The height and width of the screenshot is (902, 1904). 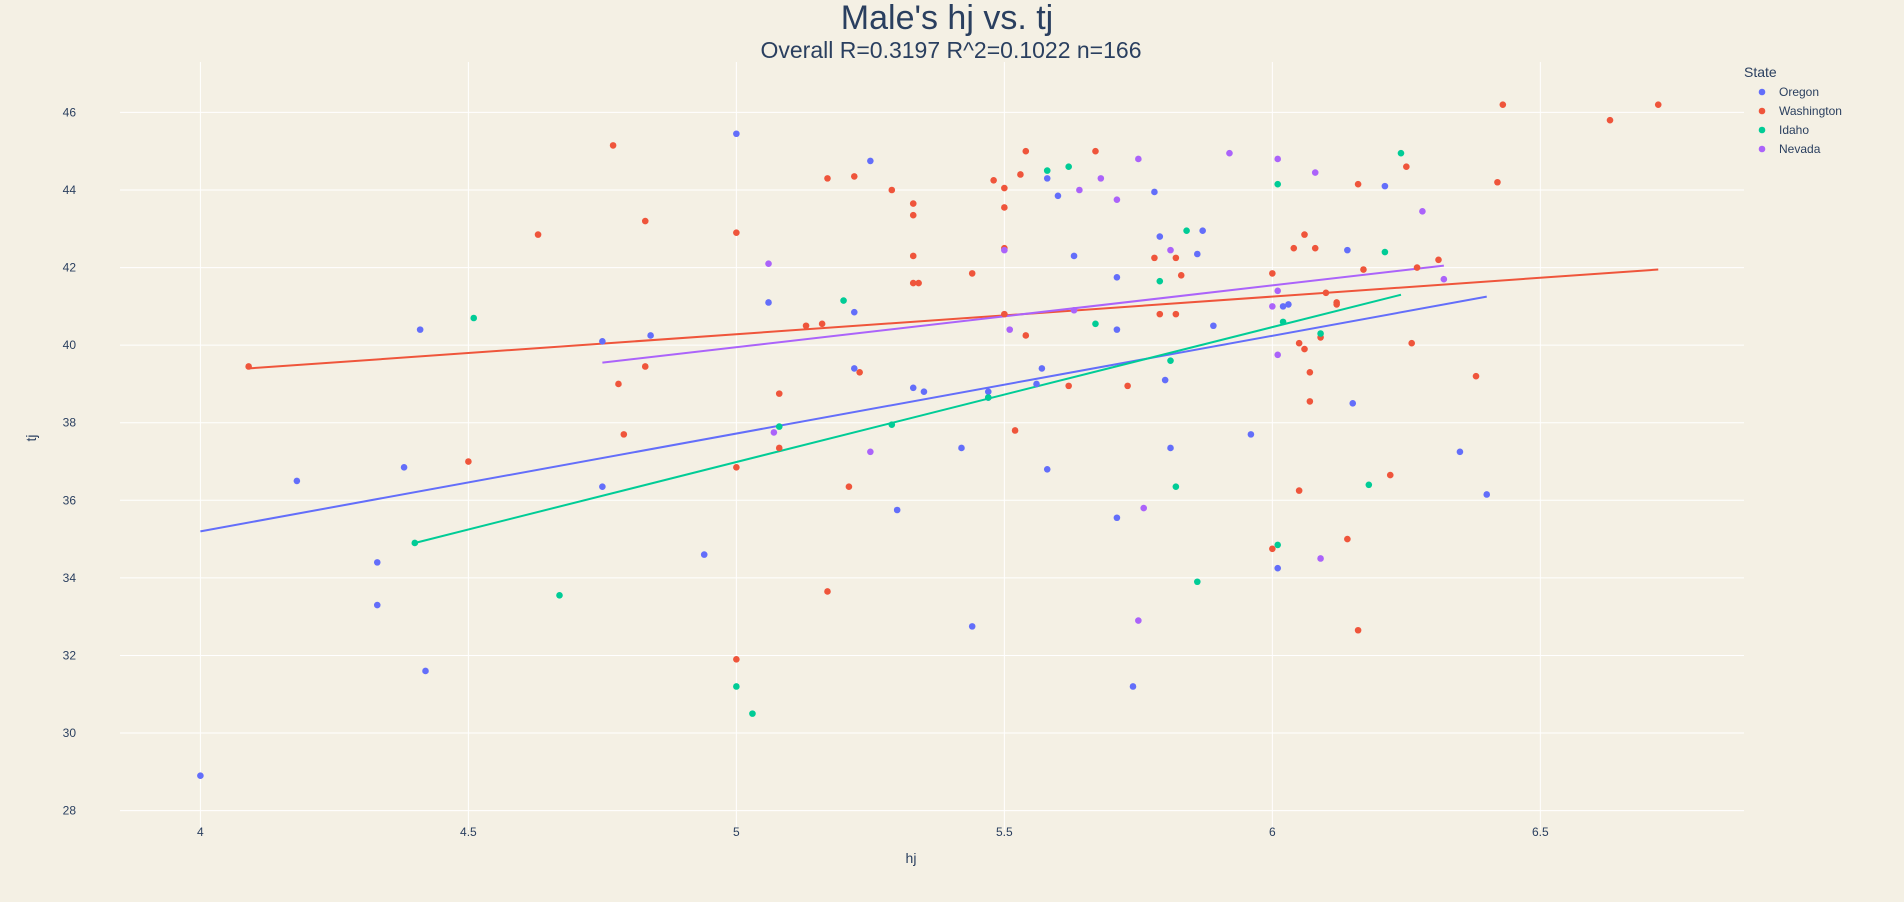 What do you see at coordinates (1793, 110) in the screenshot?
I see `legend: State Oregon Washington Idaho Nevada` at bounding box center [1793, 110].